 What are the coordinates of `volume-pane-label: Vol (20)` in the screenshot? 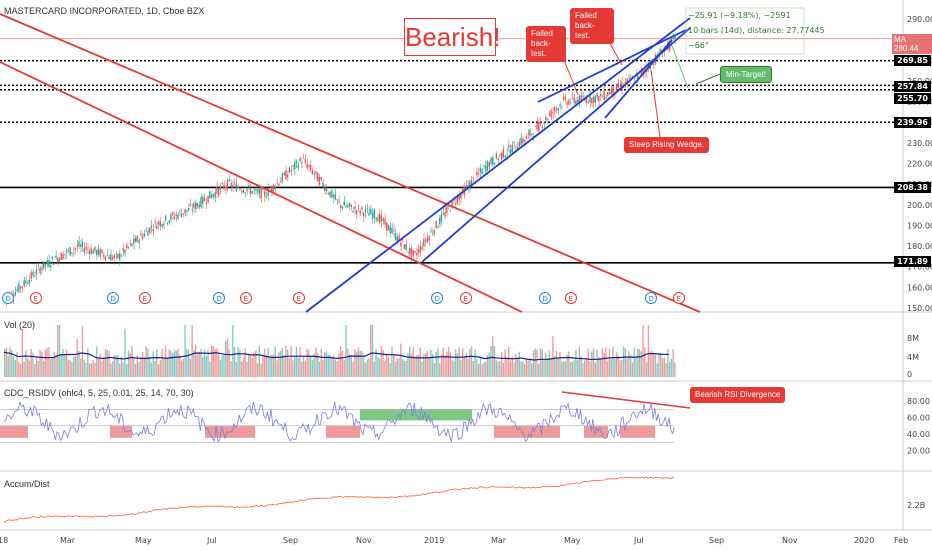 It's located at (20, 325).